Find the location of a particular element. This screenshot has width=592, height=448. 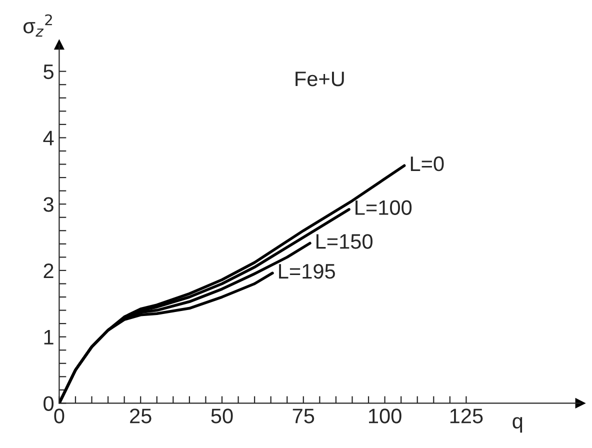

x-tick-label: 25 is located at coordinates (141, 416).